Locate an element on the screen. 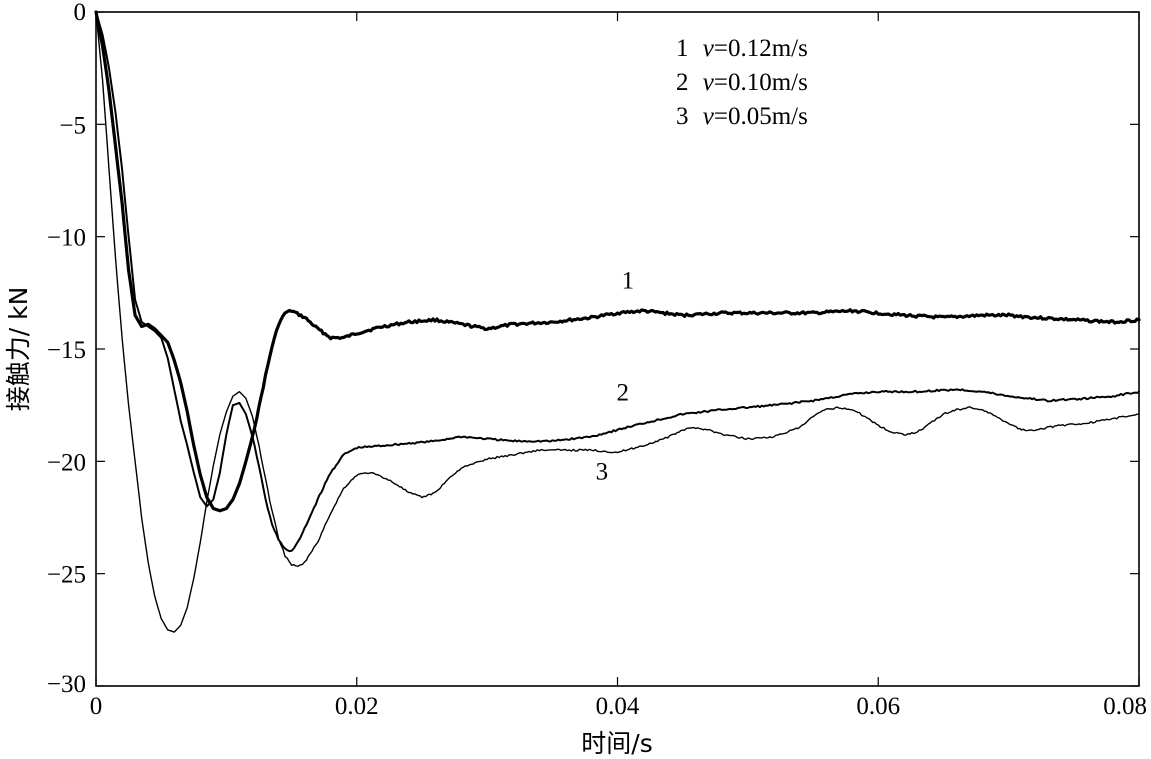 This screenshot has width=1151, height=759. y-tick-label: −25 is located at coordinates (66, 575).